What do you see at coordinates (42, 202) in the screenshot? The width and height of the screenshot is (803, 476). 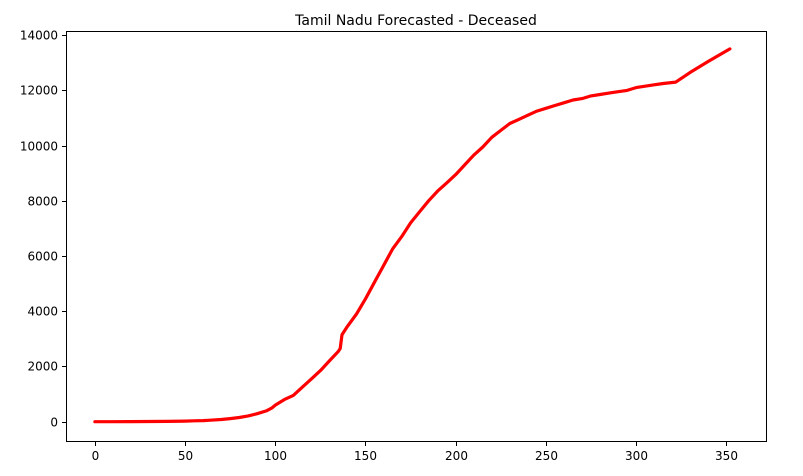 I see `y-tick-label: 8000` at bounding box center [42, 202].